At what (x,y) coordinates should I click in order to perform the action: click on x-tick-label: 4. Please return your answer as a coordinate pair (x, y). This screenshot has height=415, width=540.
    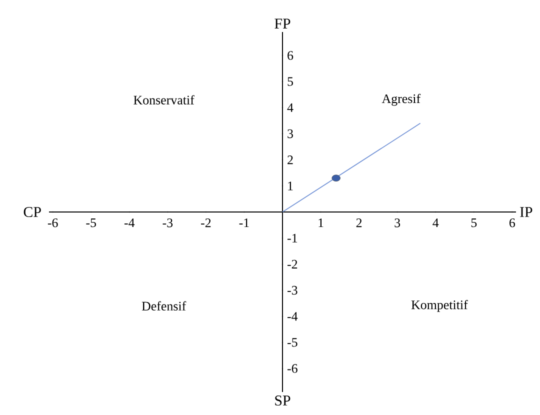
    Looking at the image, I should click on (435, 223).